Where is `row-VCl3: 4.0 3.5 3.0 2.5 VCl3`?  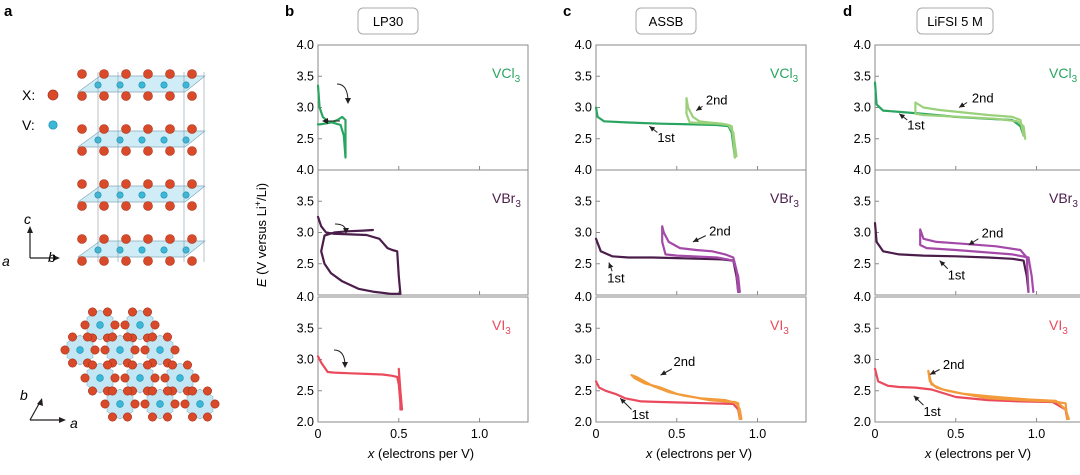 row-VCl3: 4.0 3.5 3.0 2.5 VCl3 is located at coordinates (413, 104).